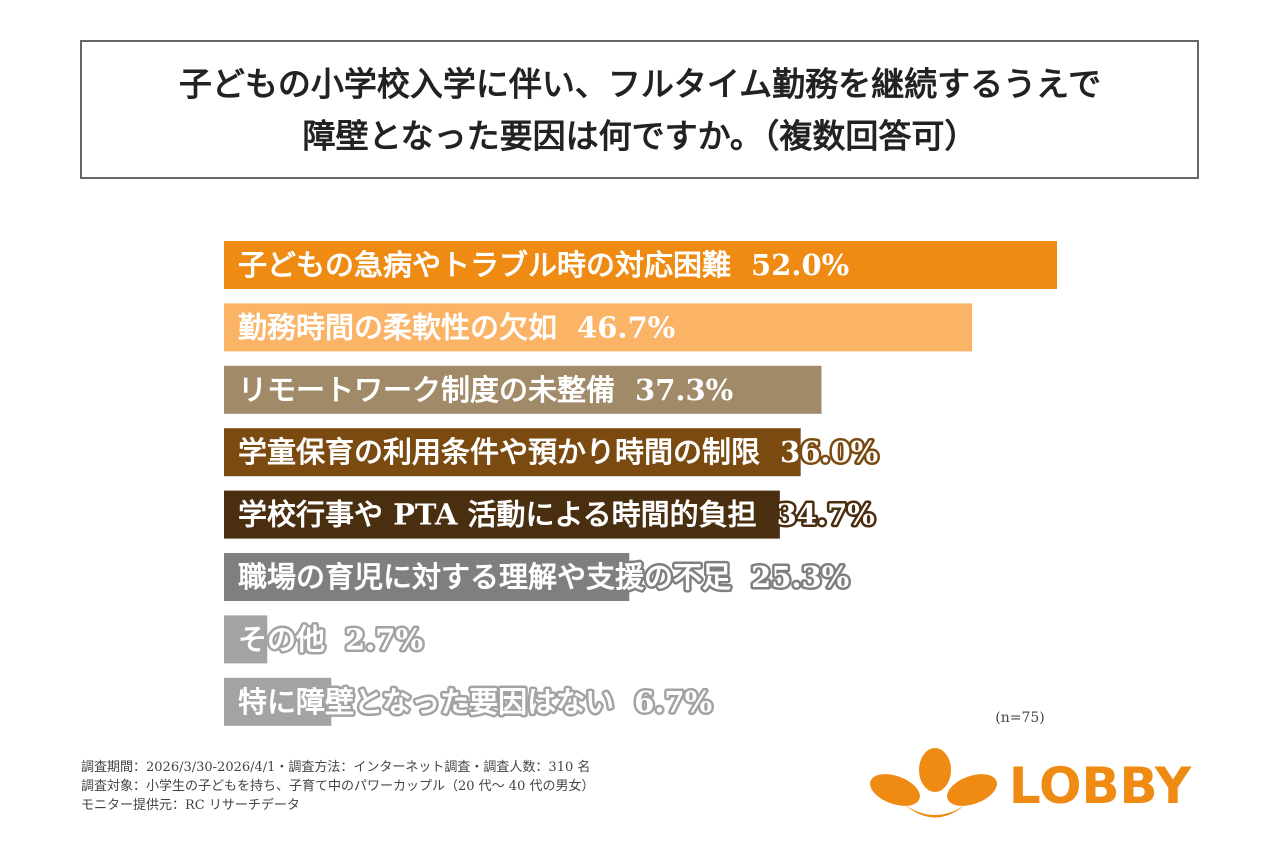 The height and width of the screenshot is (853, 1280). I want to click on category-label: 学童保育の利用条件や預かり時間の制限, so click(499, 452).